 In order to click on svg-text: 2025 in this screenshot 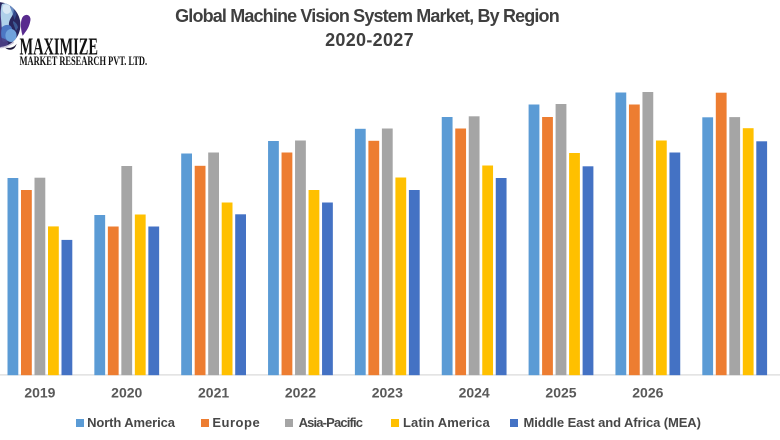, I will do `click(560, 393)`.